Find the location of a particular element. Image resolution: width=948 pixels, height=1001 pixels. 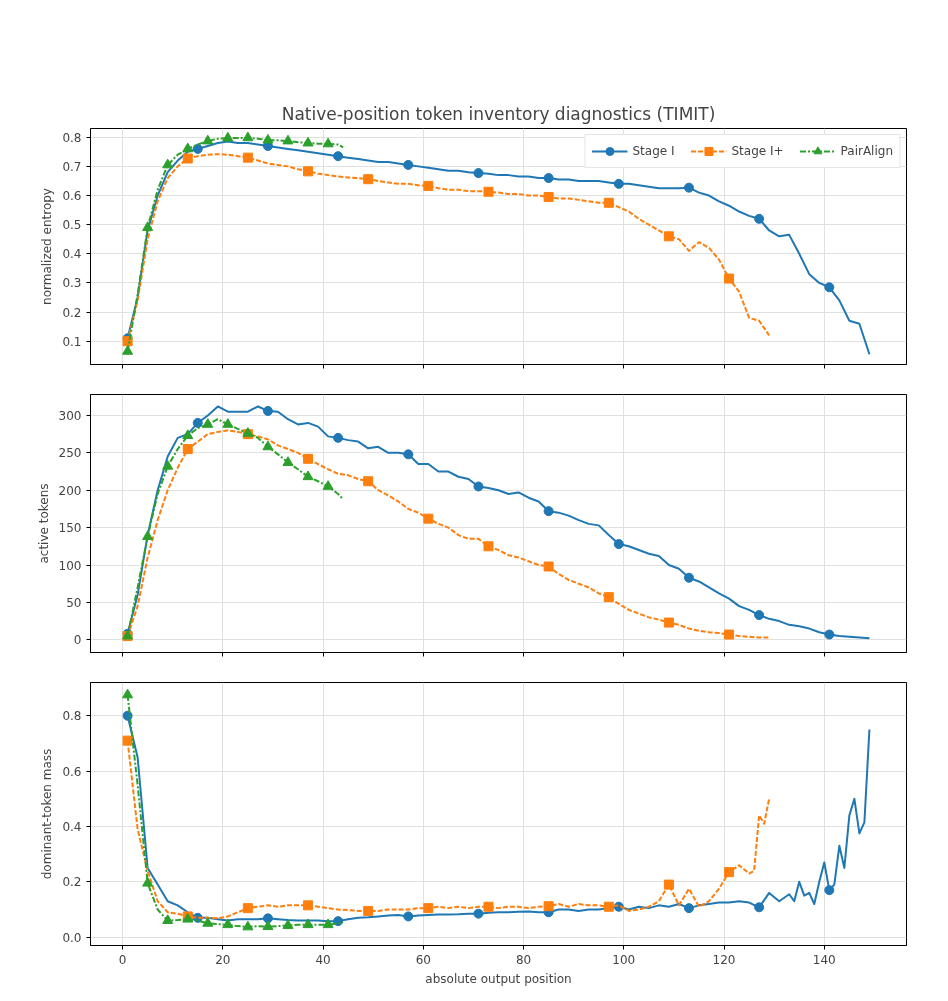

y-tick-label: 50 is located at coordinates (74, 602).